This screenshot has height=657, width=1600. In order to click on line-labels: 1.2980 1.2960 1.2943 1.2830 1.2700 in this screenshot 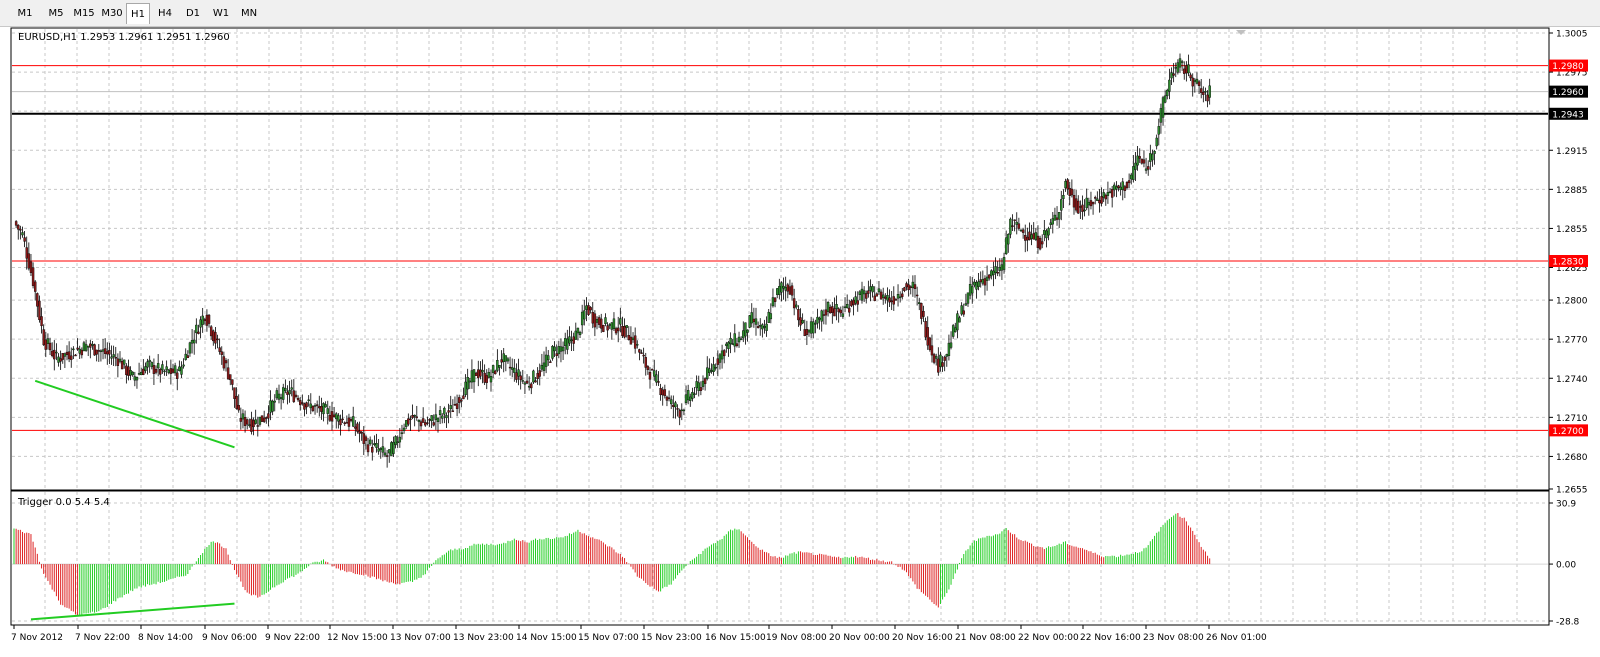, I will do `click(1568, 248)`.